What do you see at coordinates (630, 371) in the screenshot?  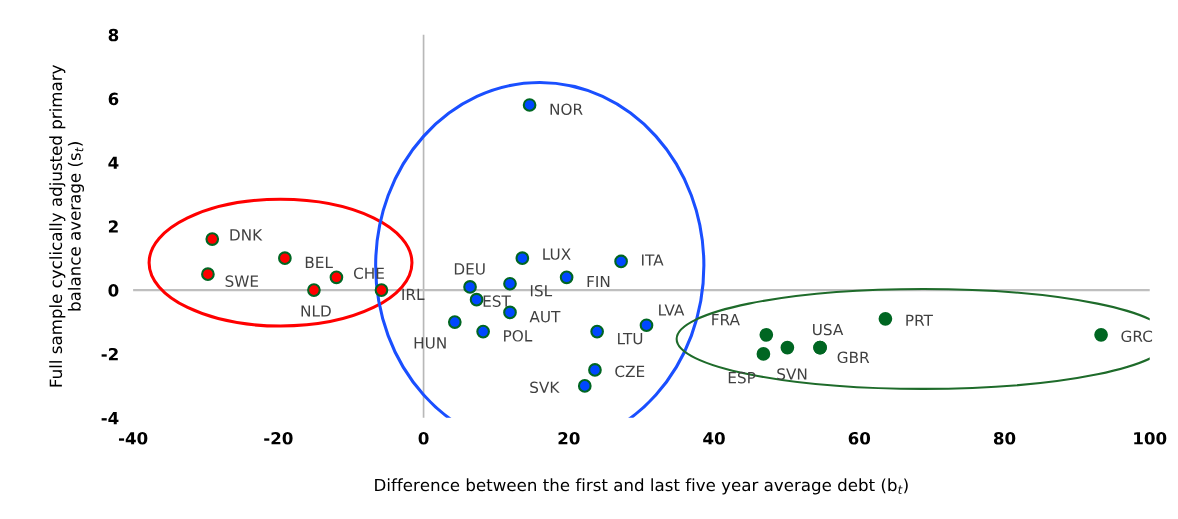 I see `annotation: CZE` at bounding box center [630, 371].